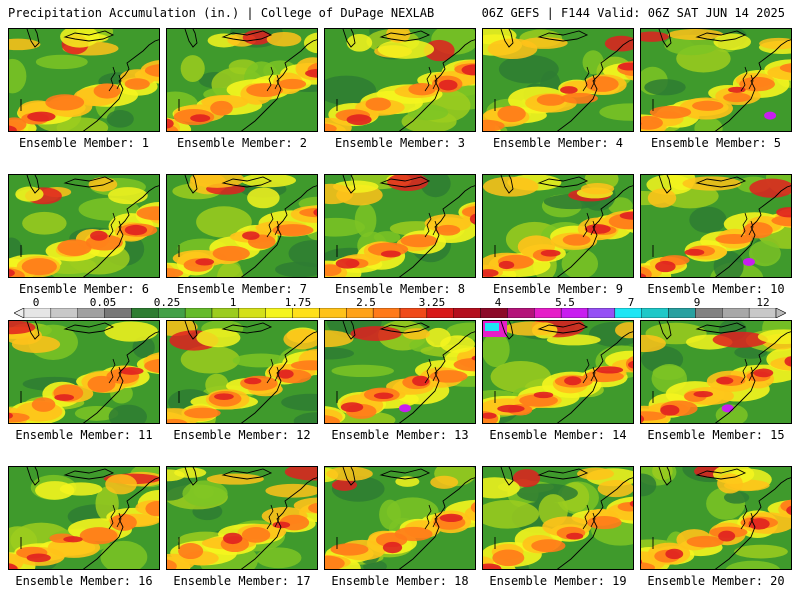 This screenshot has height=600, width=800. What do you see at coordinates (716, 289) in the screenshot?
I see `ensemble-member-label: Ensemble Member: 10` at bounding box center [716, 289].